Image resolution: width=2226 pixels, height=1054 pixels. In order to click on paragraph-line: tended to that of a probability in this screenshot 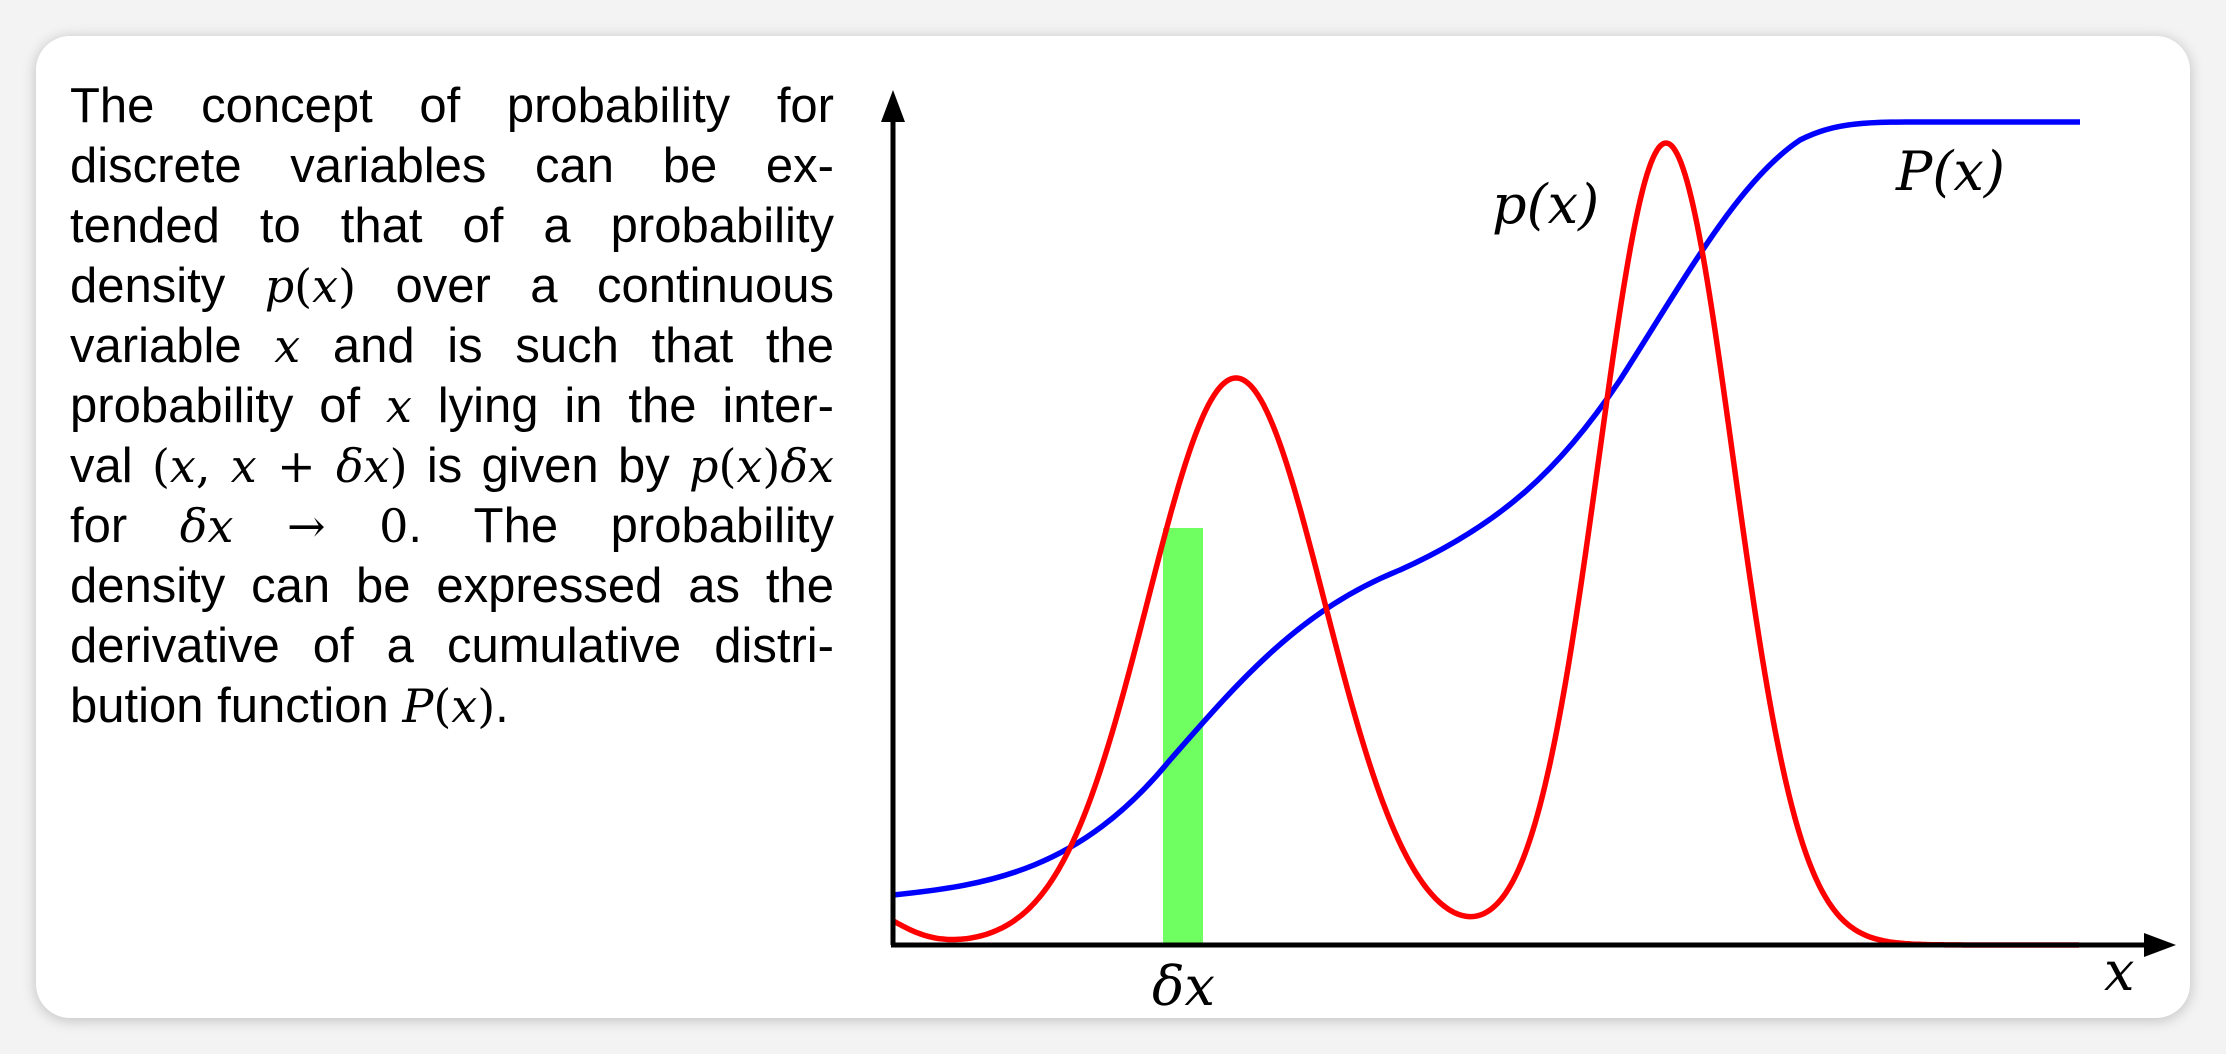, I will do `click(452, 226)`.